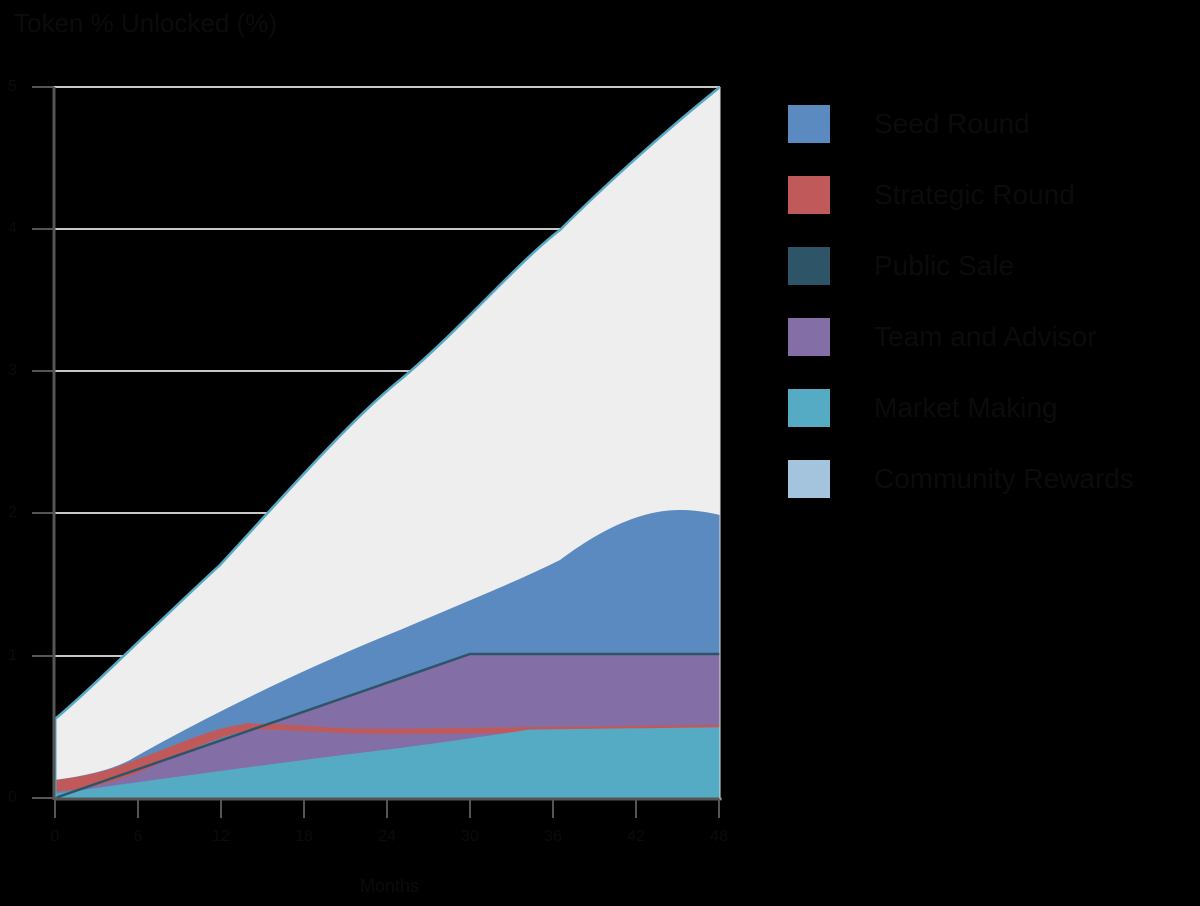 This screenshot has height=906, width=1200. Describe the element at coordinates (952, 123) in the screenshot. I see `legend-label: Seed Round` at that location.